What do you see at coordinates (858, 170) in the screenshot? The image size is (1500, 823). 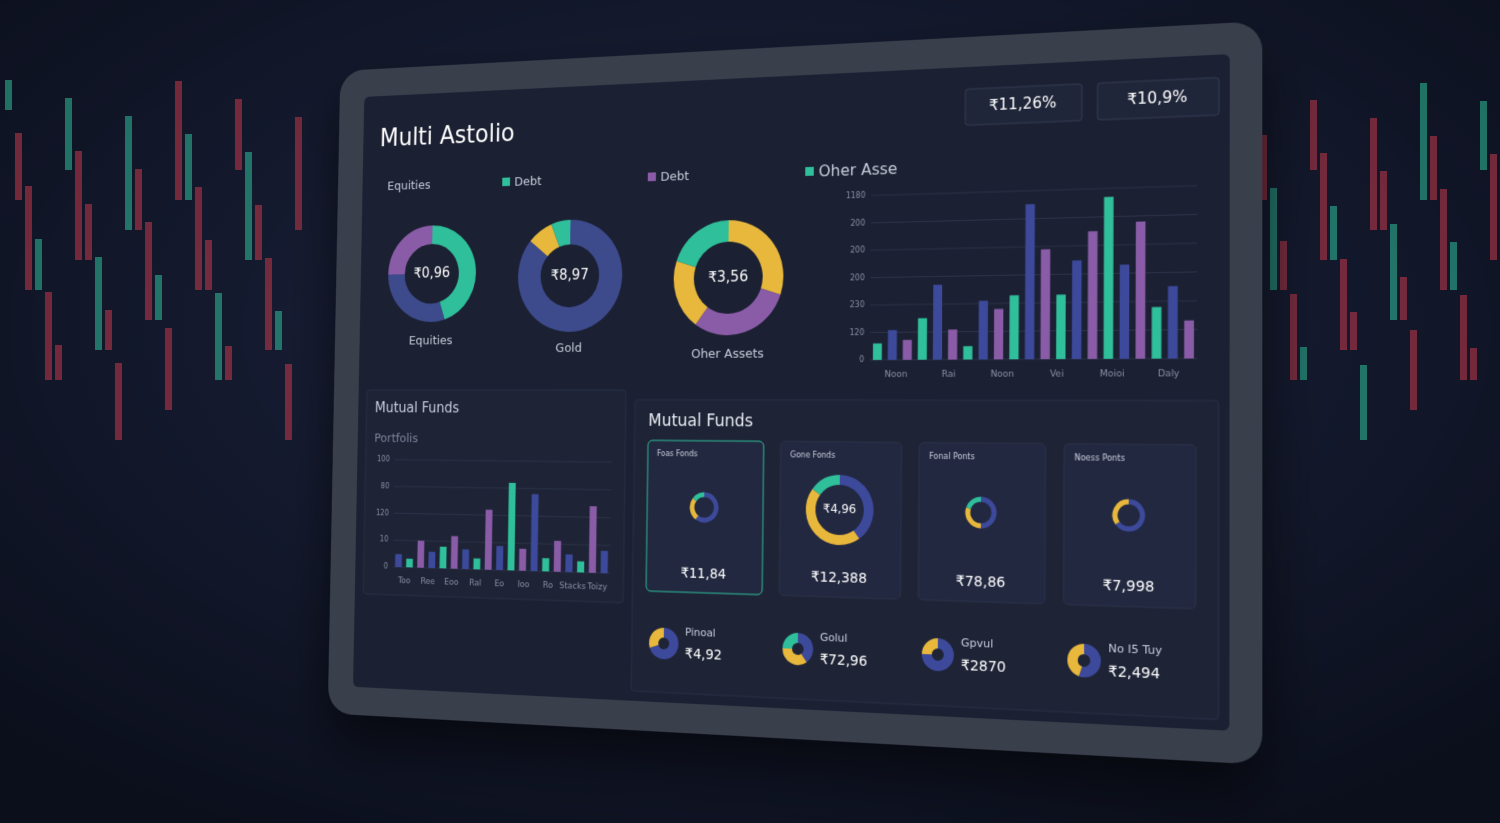 I see `legend-label: Oher Asse` at bounding box center [858, 170].